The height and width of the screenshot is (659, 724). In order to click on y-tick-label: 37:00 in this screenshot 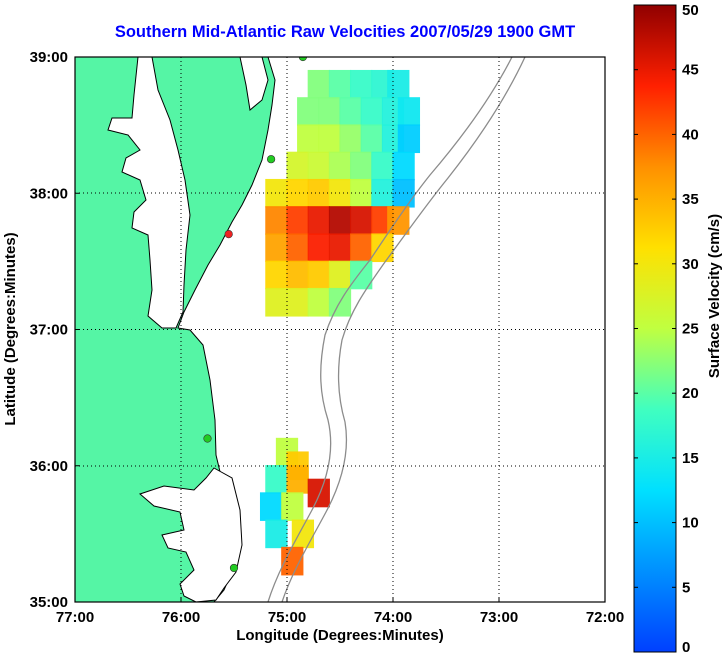, I will do `click(49, 330)`.